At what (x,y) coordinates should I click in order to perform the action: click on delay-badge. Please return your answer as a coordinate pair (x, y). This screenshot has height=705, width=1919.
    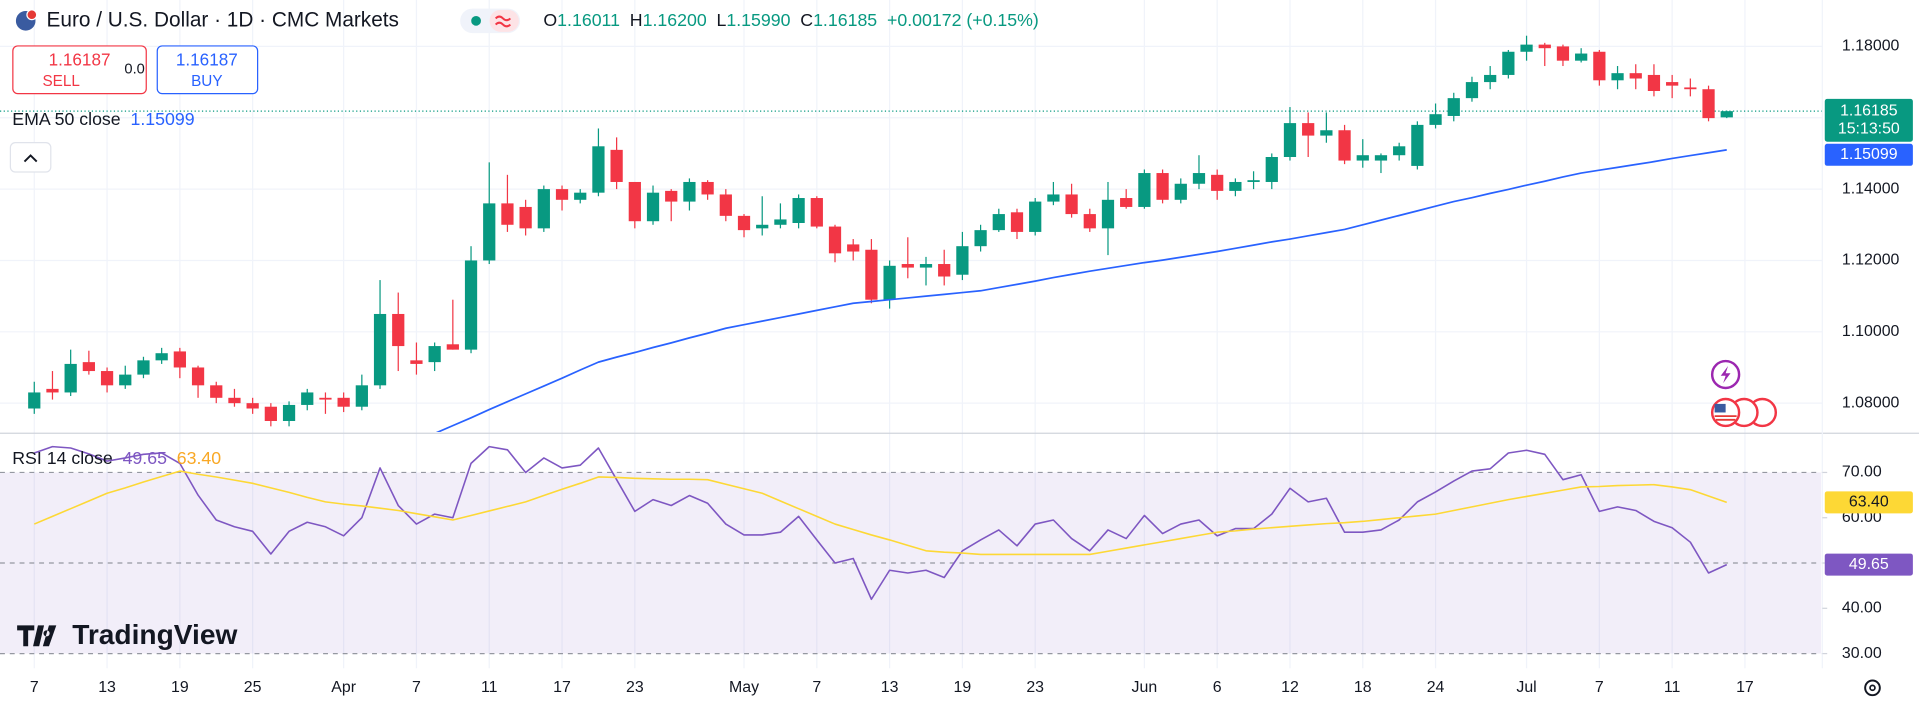
    Looking at the image, I should click on (504, 20).